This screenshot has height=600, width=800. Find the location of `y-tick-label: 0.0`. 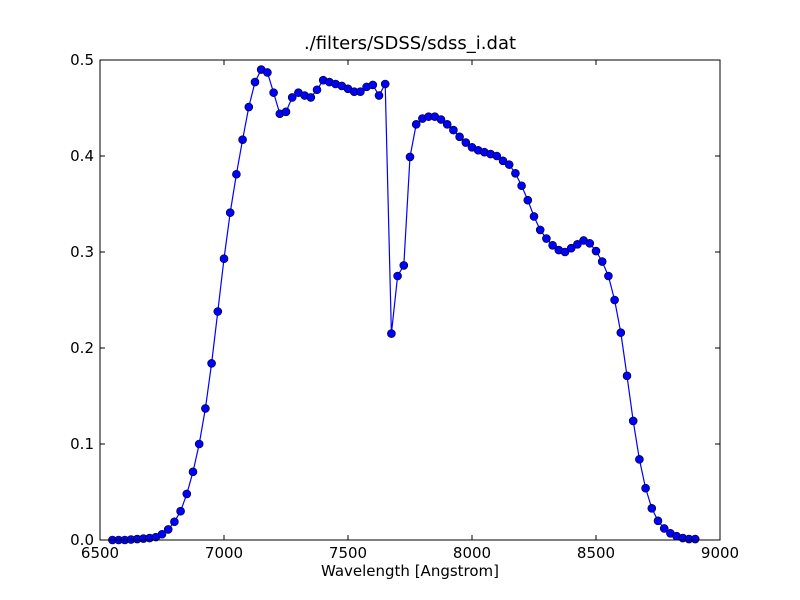

y-tick-label: 0.0 is located at coordinates (82, 540).